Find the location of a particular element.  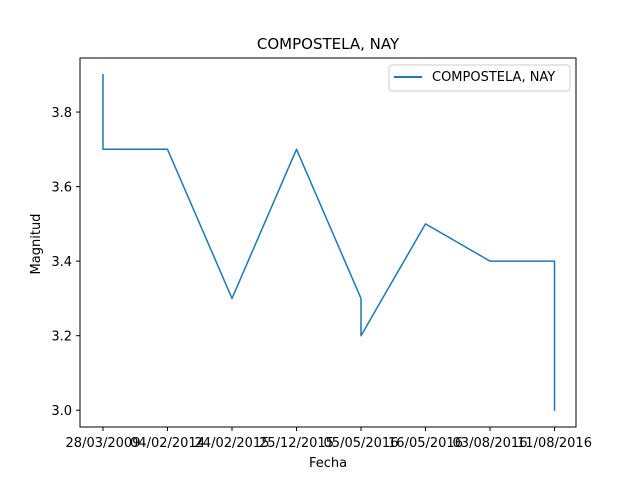

x-tick-label-5: 16/05/2016 is located at coordinates (425, 443).